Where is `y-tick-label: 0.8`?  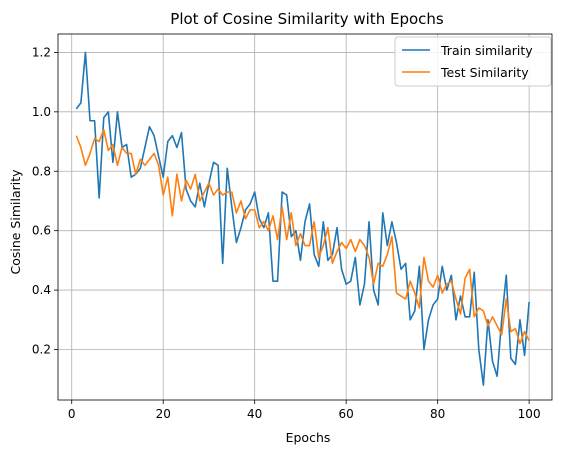
y-tick-label: 0.8 is located at coordinates (41, 171).